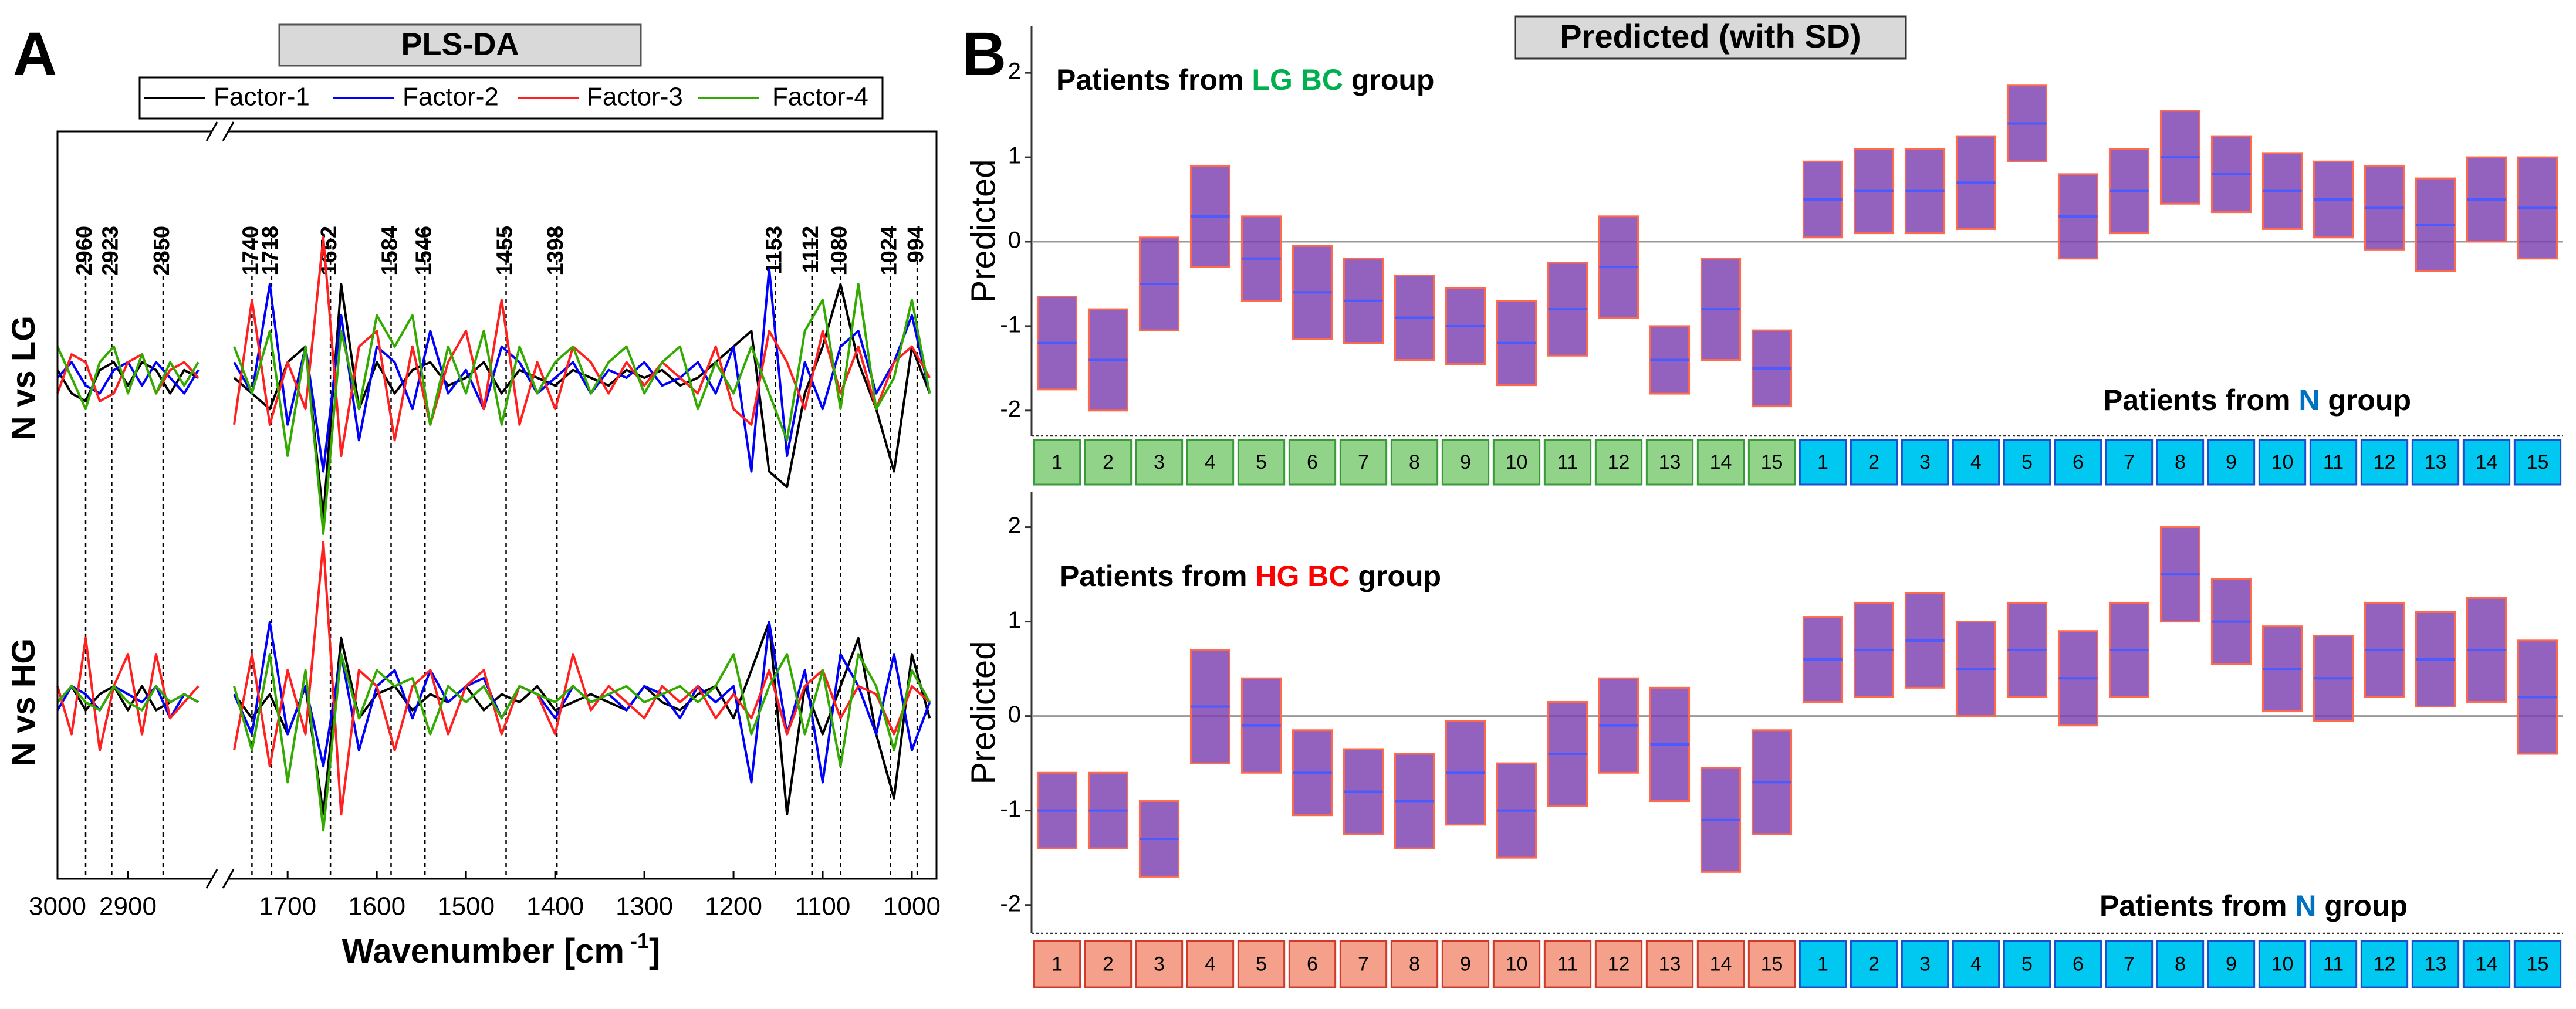  I want to click on y-tick-label: 2, so click(1014, 526).